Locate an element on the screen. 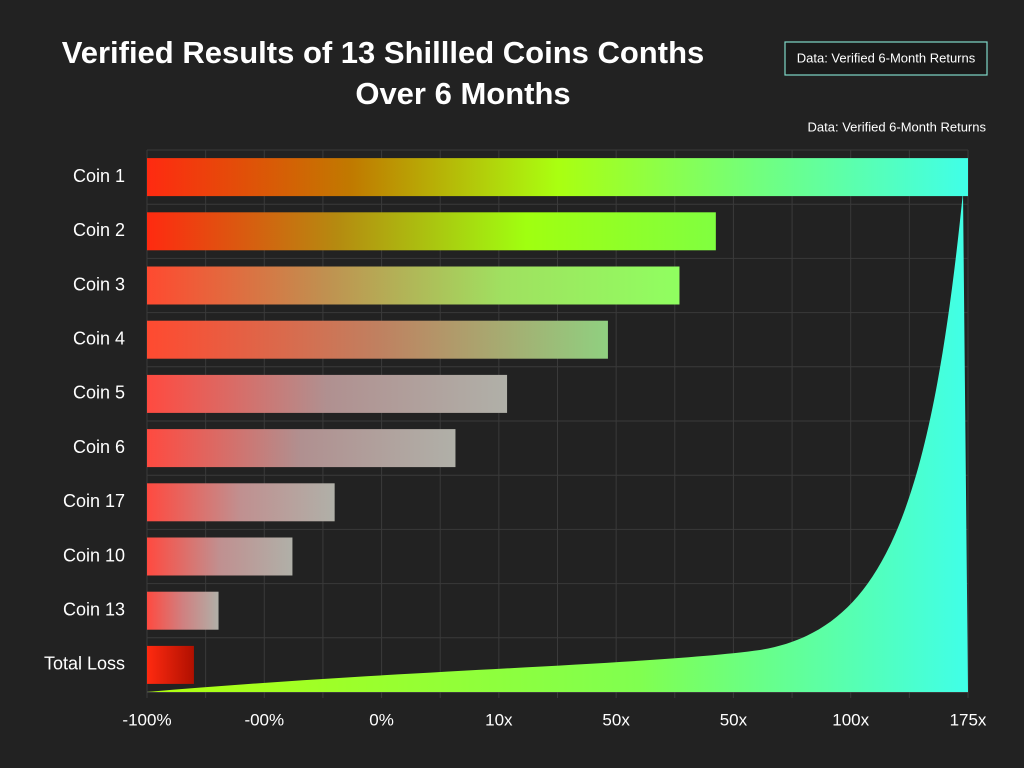 Image resolution: width=1024 pixels, height=768 pixels. y-tick-label: Coin 5 is located at coordinates (99, 393).